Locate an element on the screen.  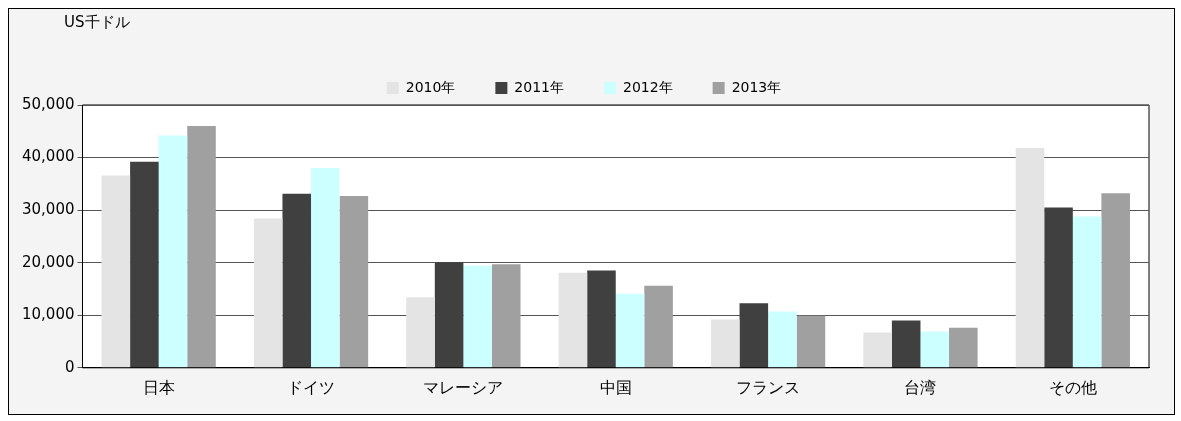
y-tick-label: 20,000 is located at coordinates (48, 261).